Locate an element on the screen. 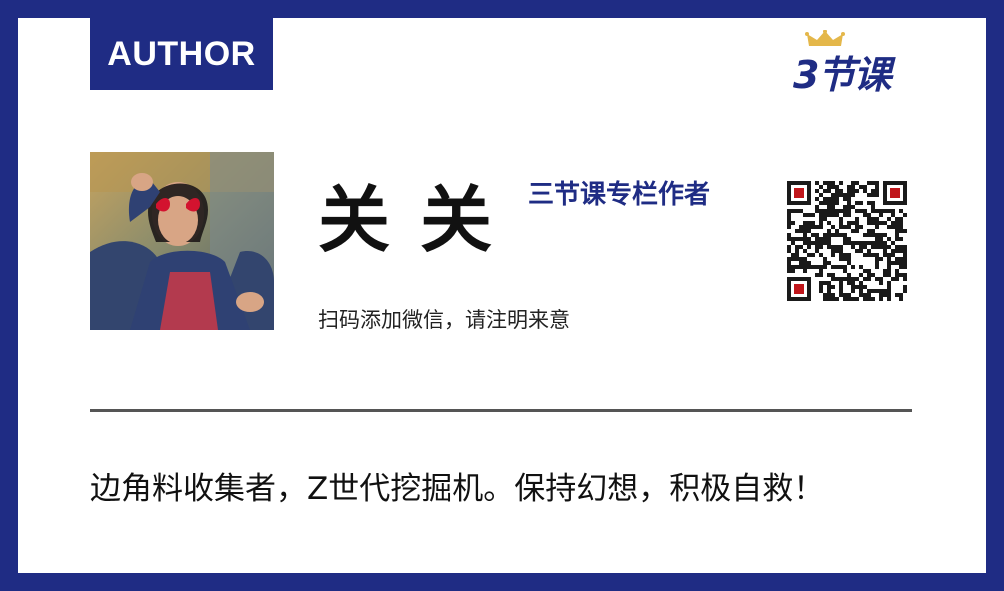 Image resolution: width=1004 pixels, height=591 pixels. scan-hint: 扫码添加微信，请注明来意 is located at coordinates (444, 320).